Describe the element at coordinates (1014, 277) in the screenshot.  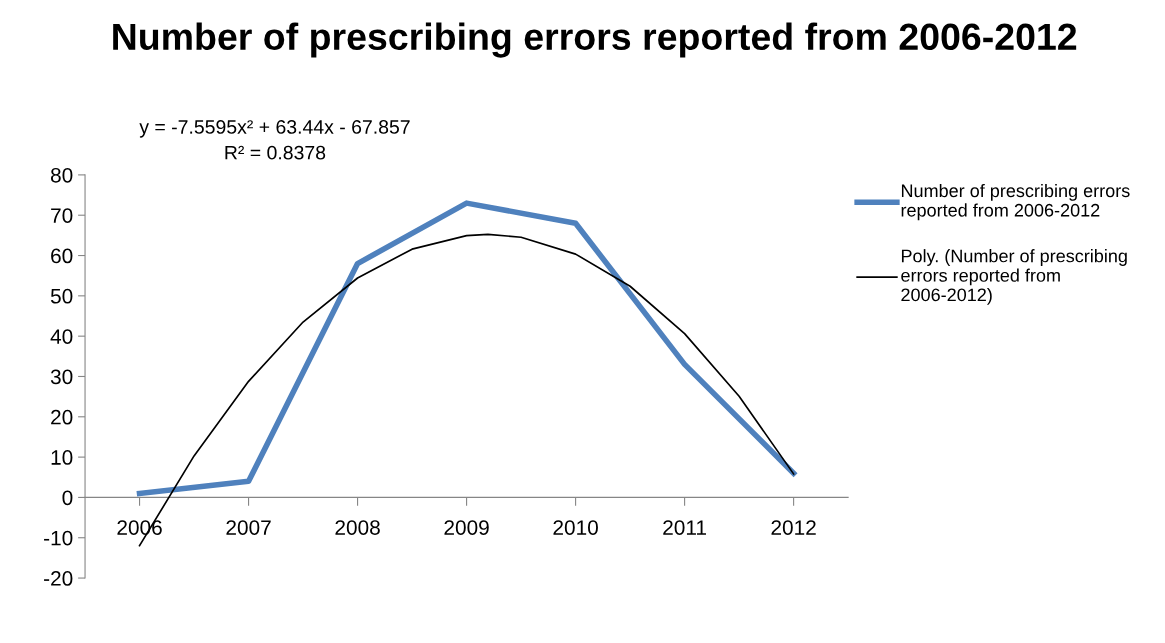
I see `legend-label: Poly. (Number of prescribing errors reported from 2006-2012)` at that location.